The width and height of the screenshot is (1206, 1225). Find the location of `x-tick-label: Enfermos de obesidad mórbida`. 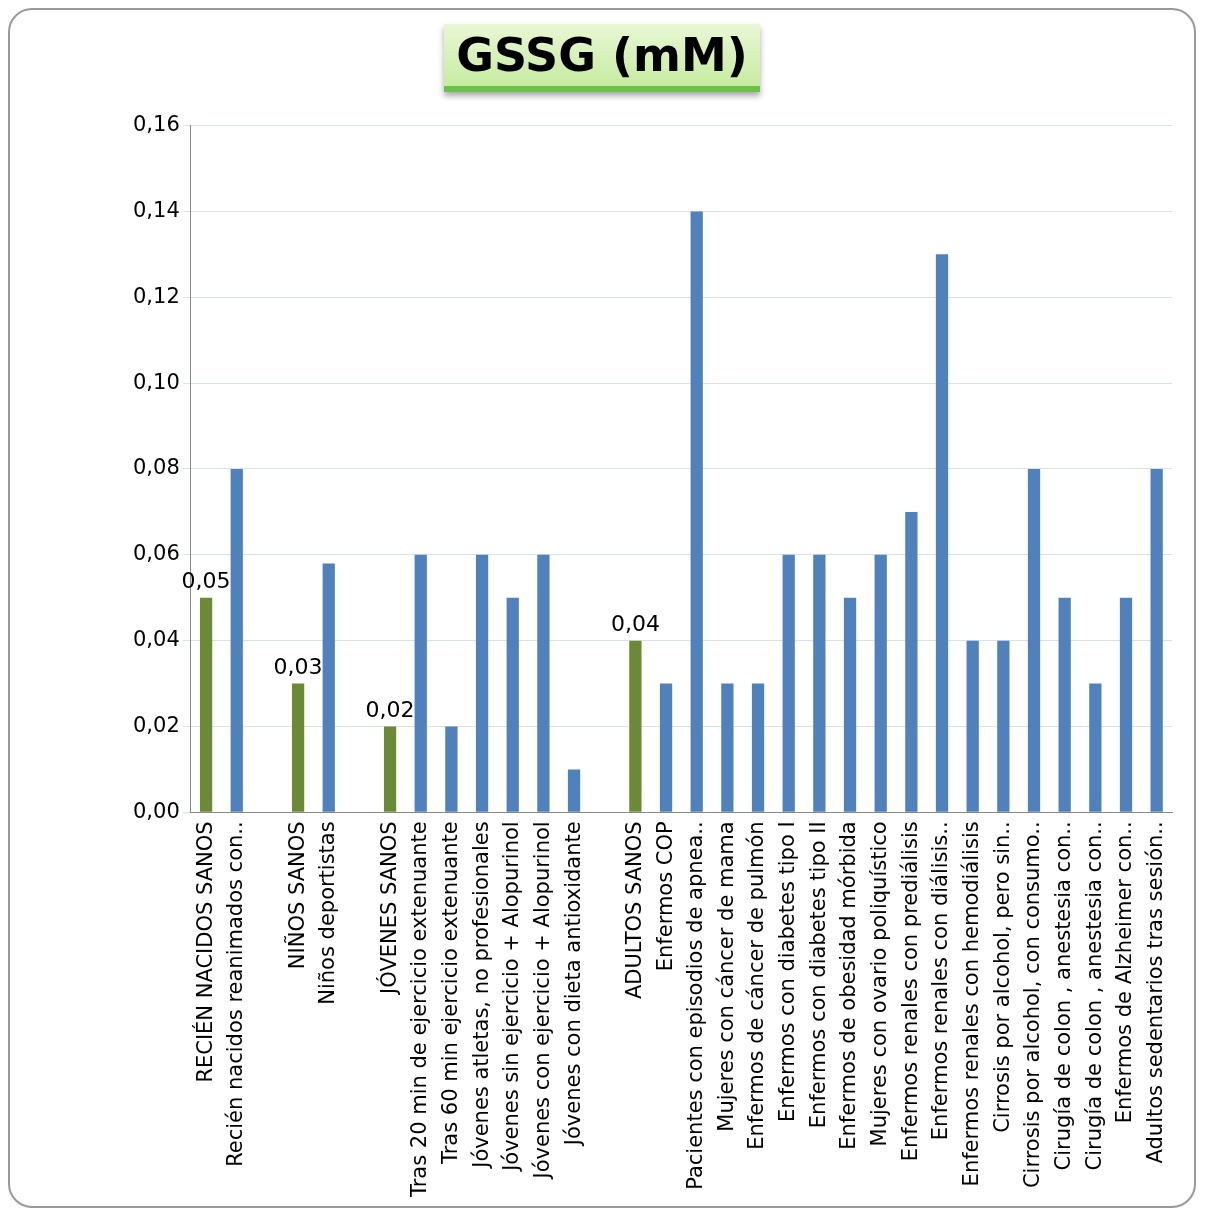

x-tick-label: Enfermos de obesidad mórbida is located at coordinates (848, 985).